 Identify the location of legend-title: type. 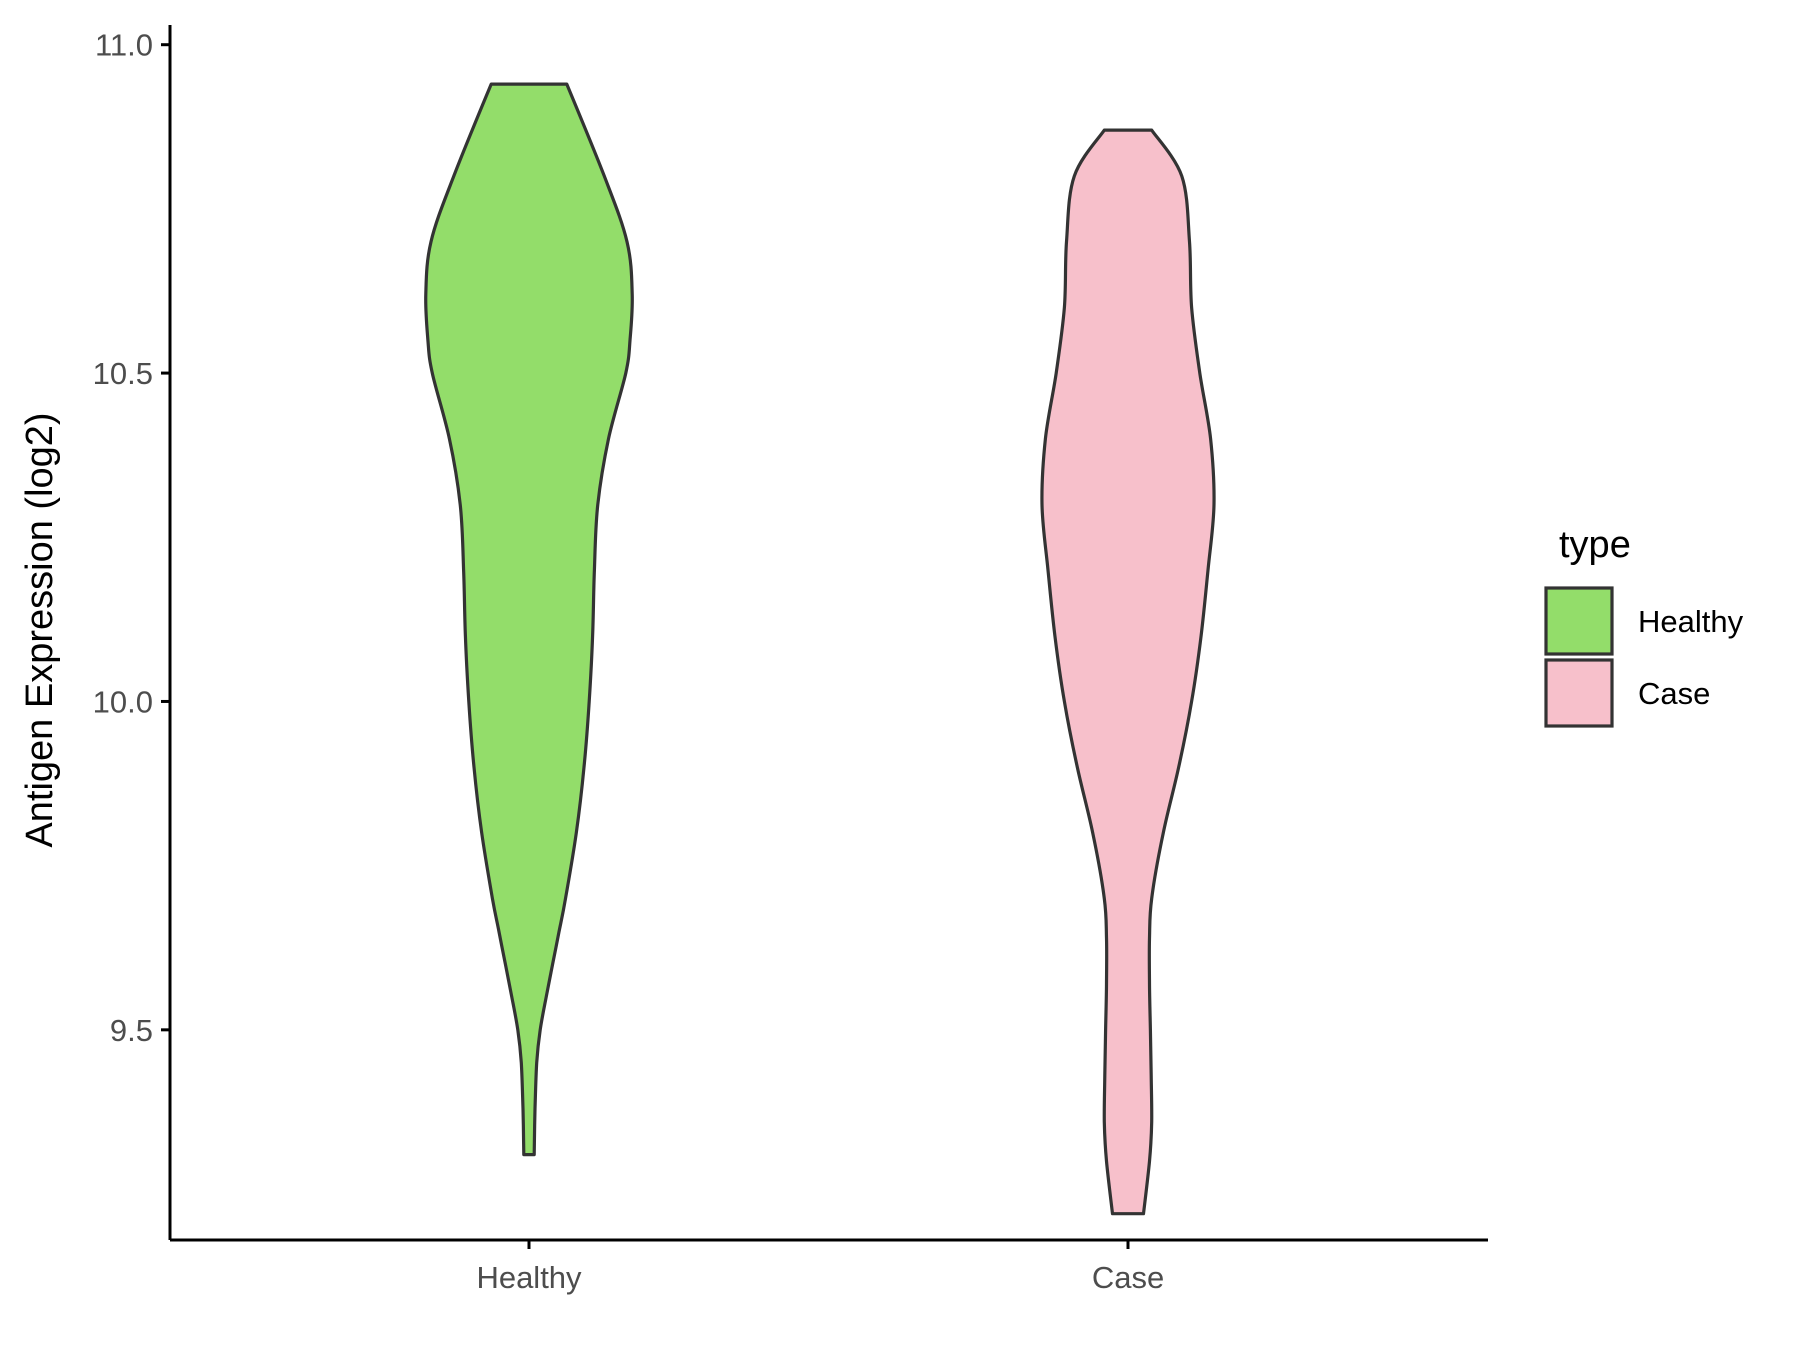
(1595, 545).